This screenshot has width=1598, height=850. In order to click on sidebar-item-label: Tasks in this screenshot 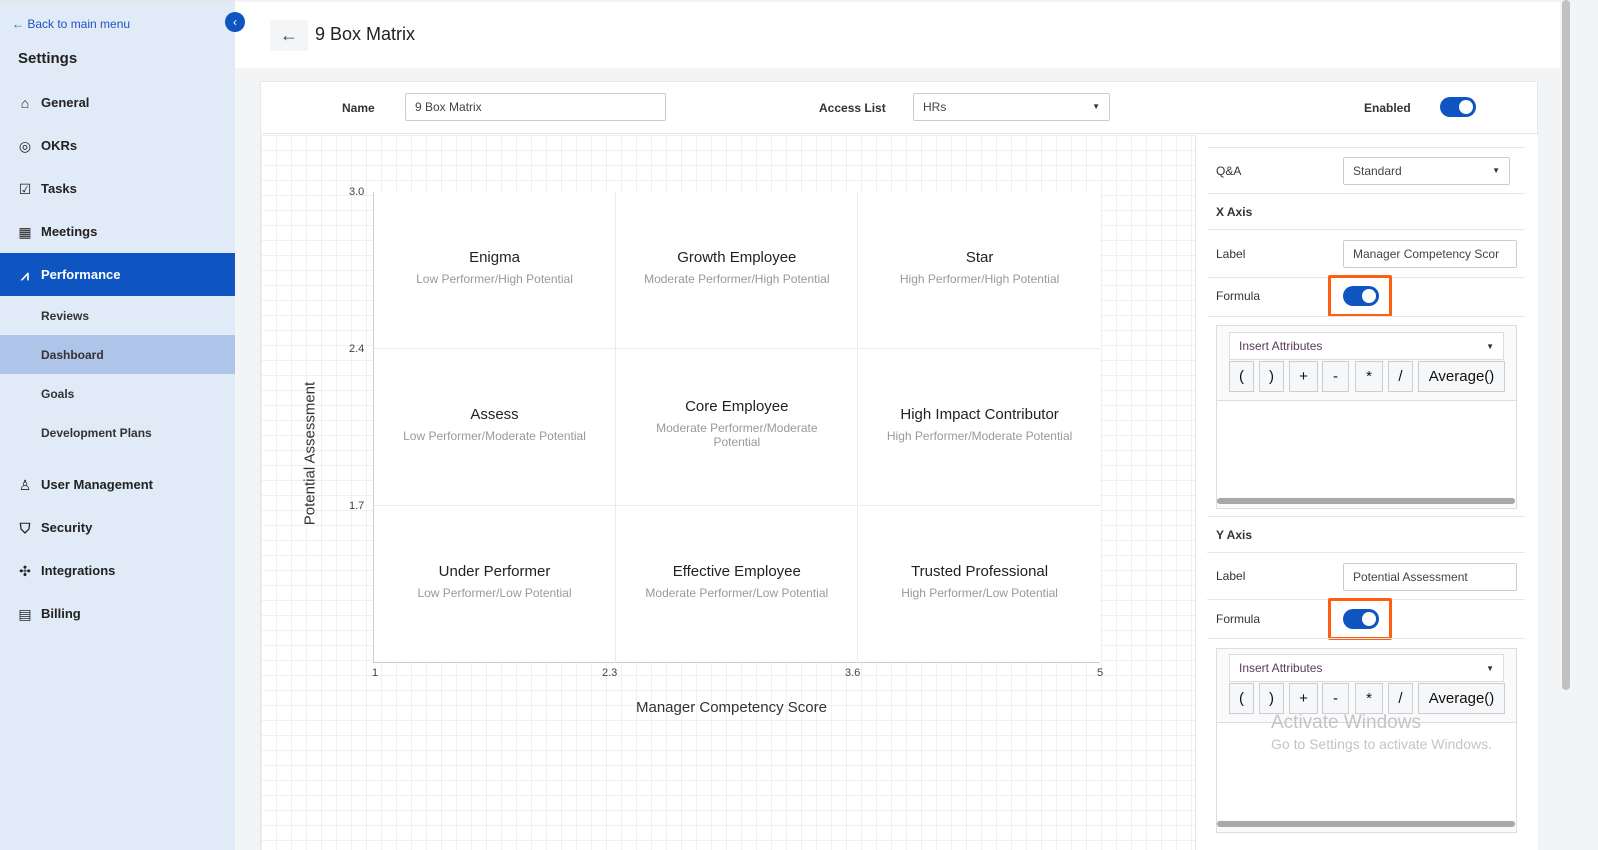, I will do `click(59, 188)`.